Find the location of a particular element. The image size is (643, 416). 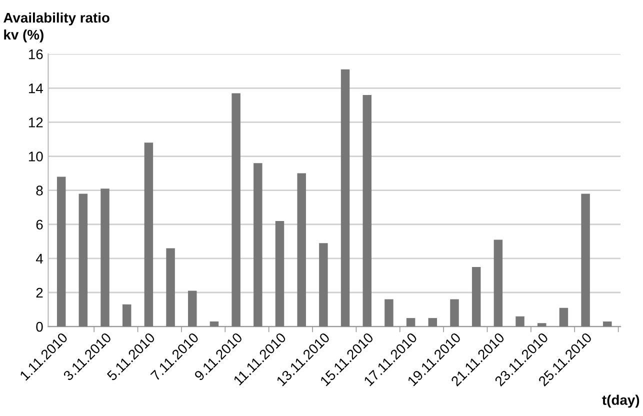

y-tick-label: 8 is located at coordinates (39, 191).